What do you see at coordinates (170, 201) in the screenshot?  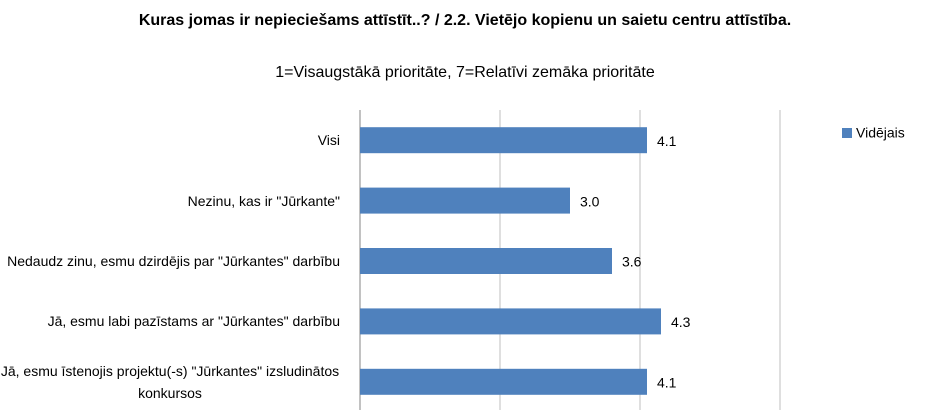 I see `y-tick-label: Nezinu, kas ir "Jūrkante"` at bounding box center [170, 201].